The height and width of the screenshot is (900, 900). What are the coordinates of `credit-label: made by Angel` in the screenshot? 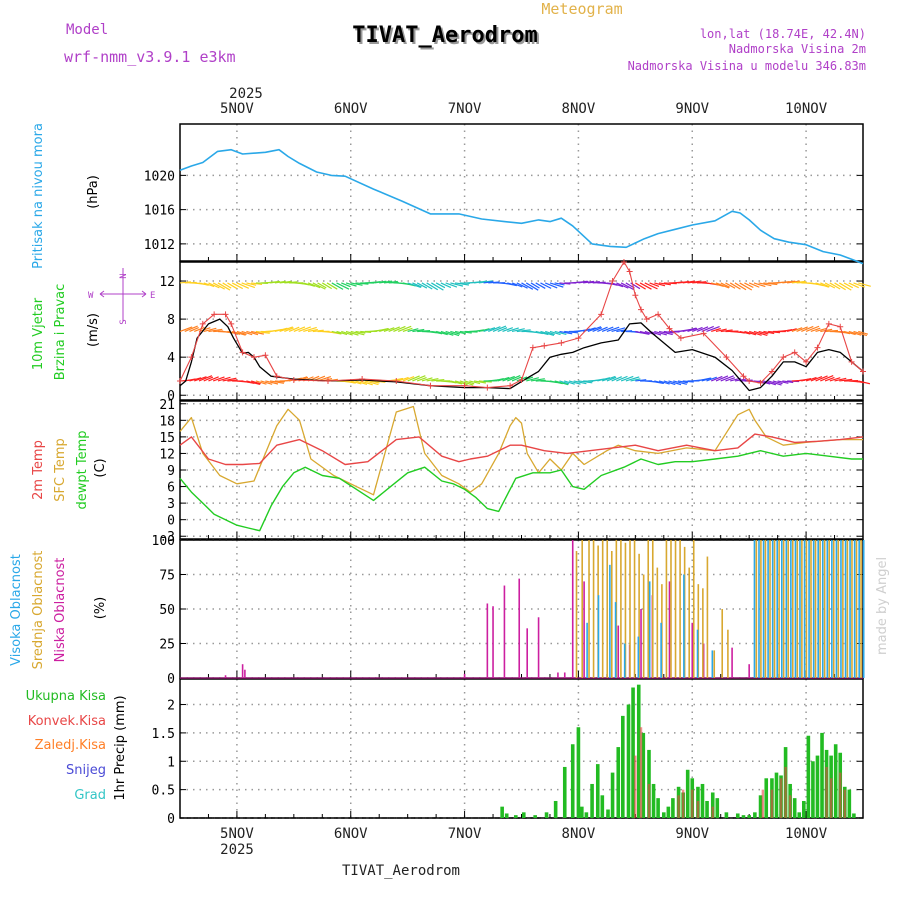 It's located at (882, 606).